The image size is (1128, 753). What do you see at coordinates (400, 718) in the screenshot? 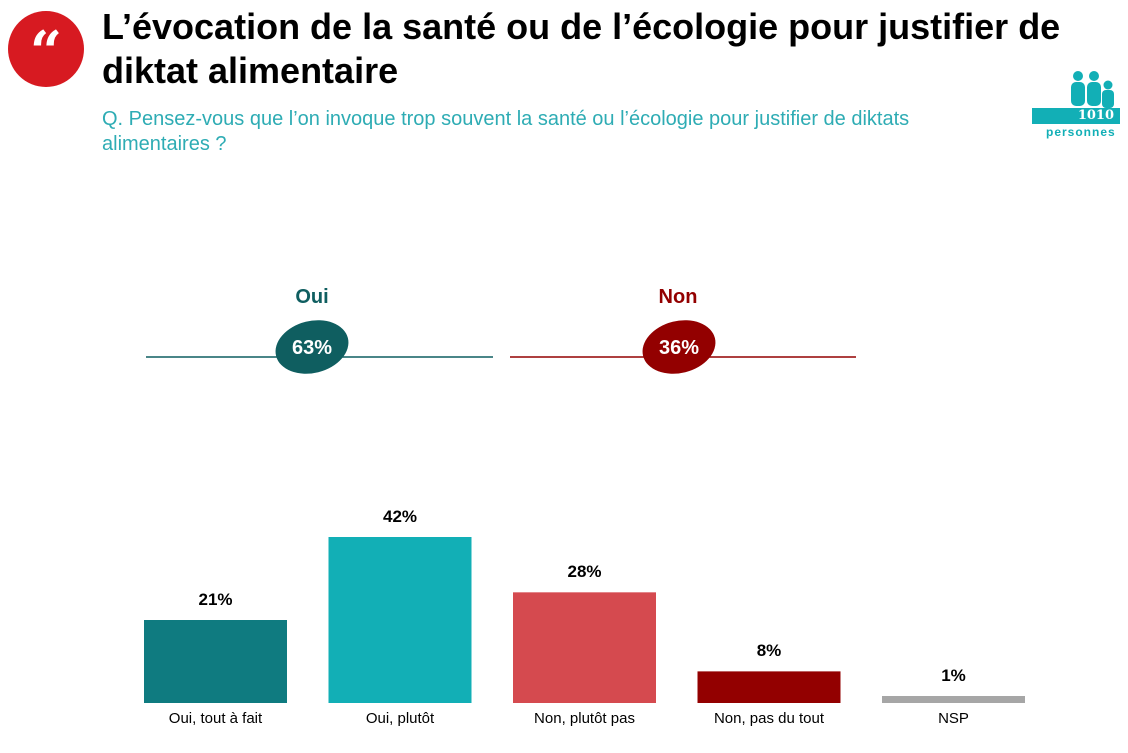
I see `category-label: Oui, plutôt` at bounding box center [400, 718].